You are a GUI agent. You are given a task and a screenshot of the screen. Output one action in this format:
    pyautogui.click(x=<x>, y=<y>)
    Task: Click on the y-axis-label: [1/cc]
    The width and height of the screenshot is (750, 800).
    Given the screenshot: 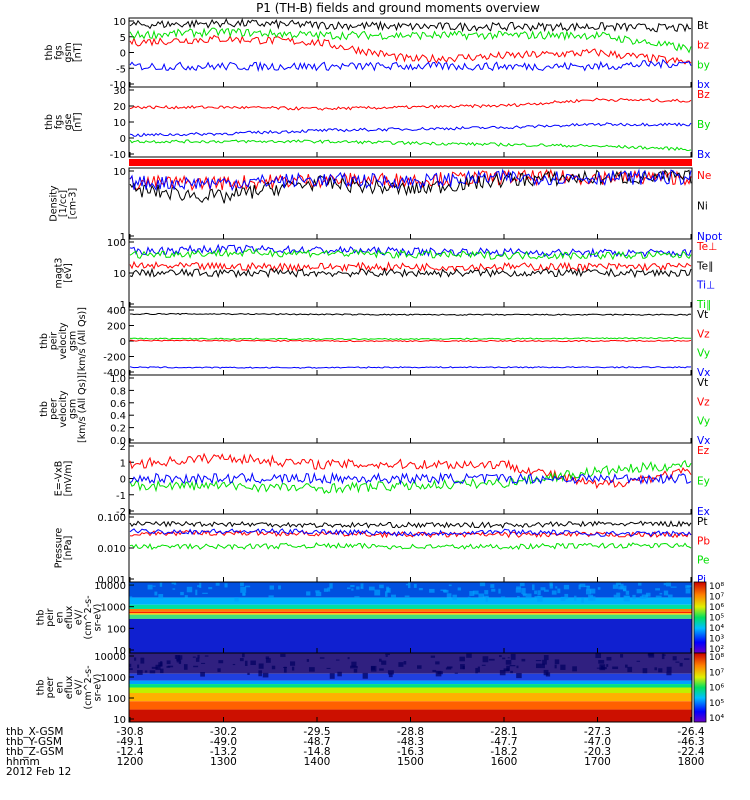 What is the action you would take?
    pyautogui.click(x=63, y=203)
    